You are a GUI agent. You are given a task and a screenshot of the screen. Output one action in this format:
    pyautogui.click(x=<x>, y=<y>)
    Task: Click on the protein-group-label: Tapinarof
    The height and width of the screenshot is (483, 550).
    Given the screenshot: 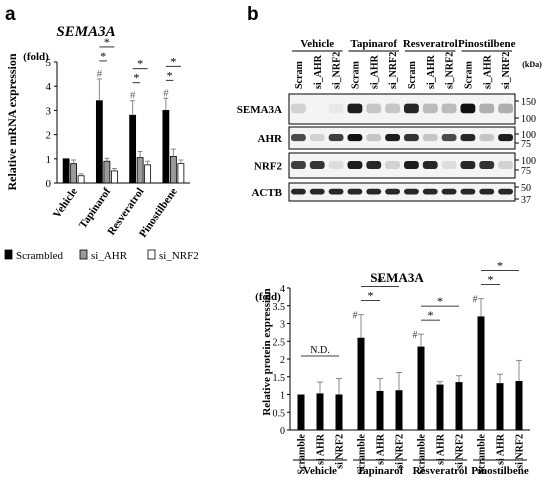 What is the action you would take?
    pyautogui.click(x=380, y=471)
    